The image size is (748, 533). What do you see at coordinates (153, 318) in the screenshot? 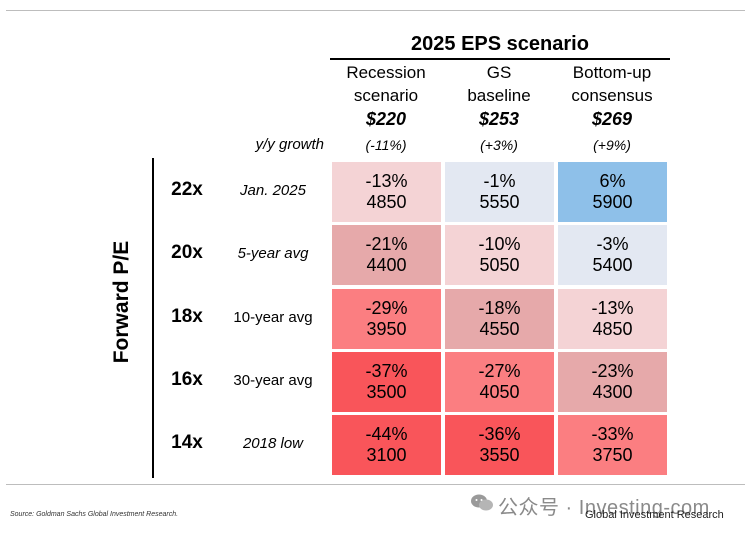
I see `row-axis-line` at bounding box center [153, 318].